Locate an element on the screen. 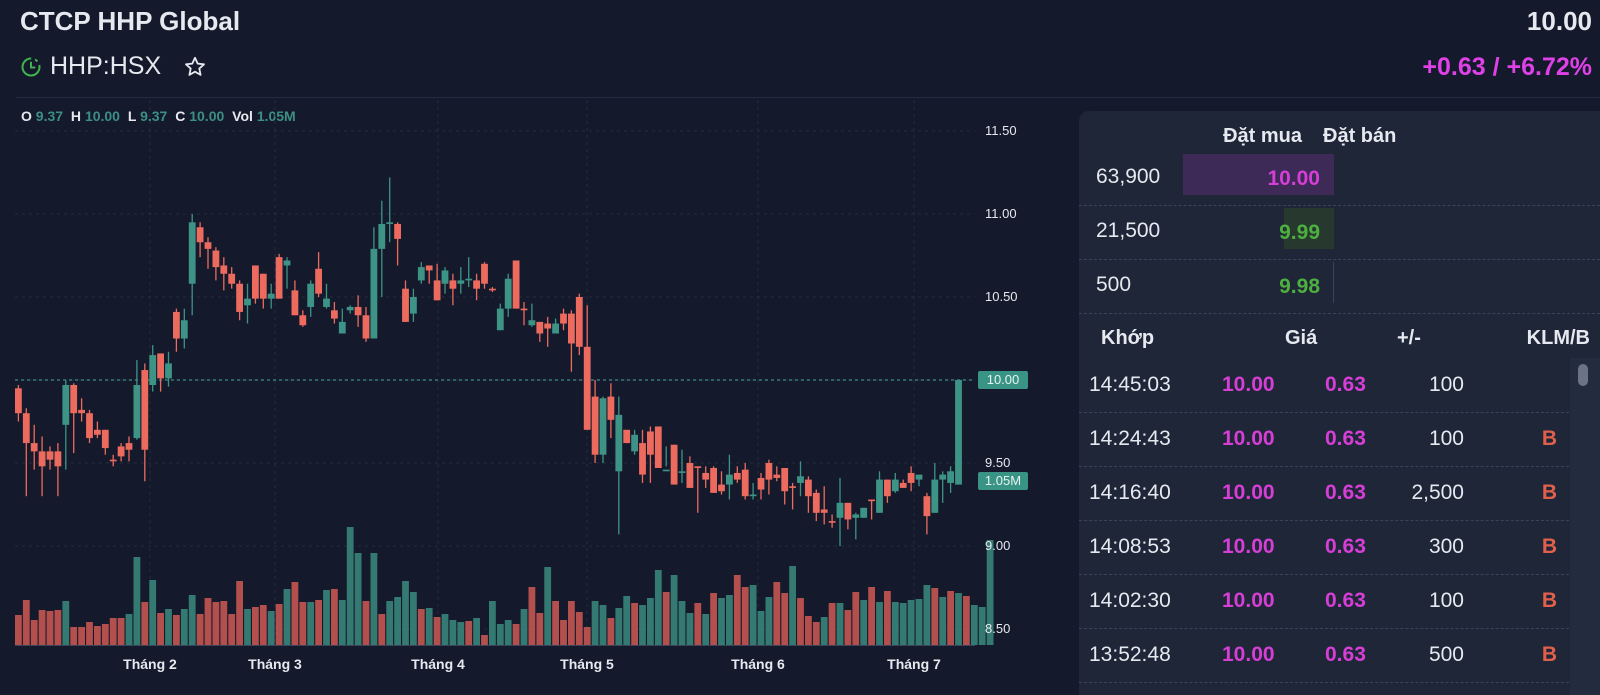 The height and width of the screenshot is (695, 1600). market-clock-icon is located at coordinates (31, 67).